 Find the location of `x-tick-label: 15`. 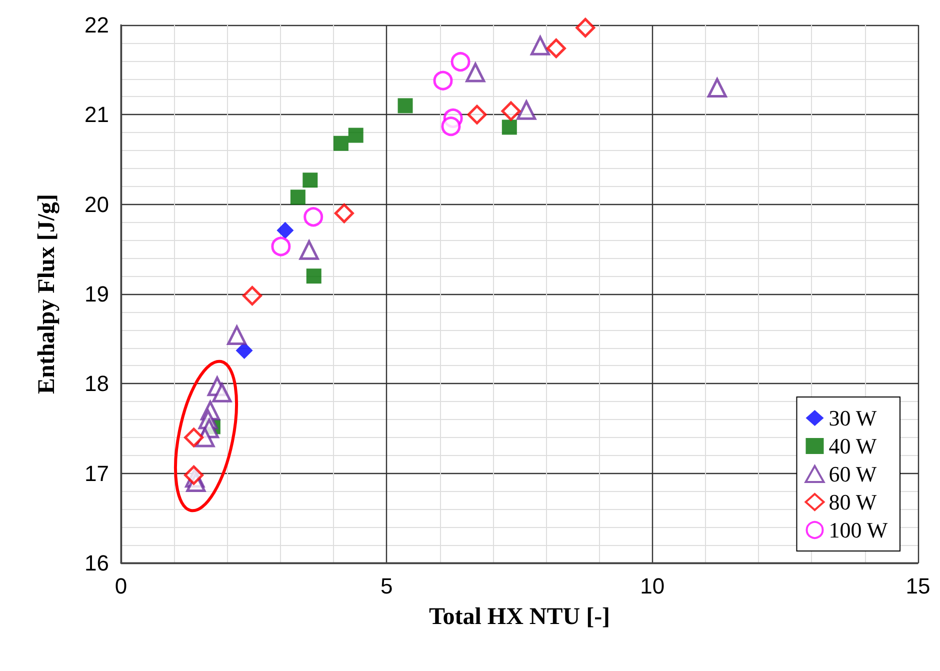

x-tick-label: 15 is located at coordinates (918, 586).